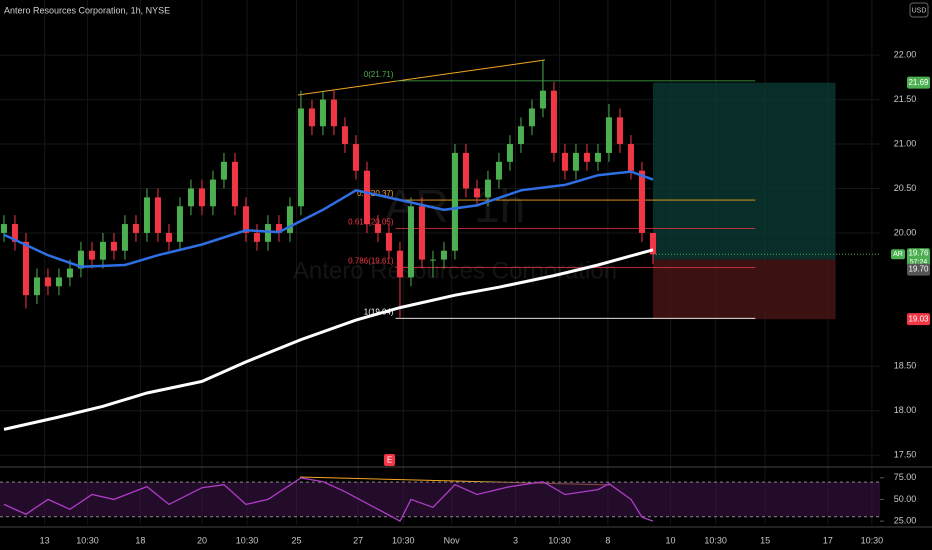 This screenshot has height=550, width=932. I want to click on x-tick-label: 13, so click(45, 540).